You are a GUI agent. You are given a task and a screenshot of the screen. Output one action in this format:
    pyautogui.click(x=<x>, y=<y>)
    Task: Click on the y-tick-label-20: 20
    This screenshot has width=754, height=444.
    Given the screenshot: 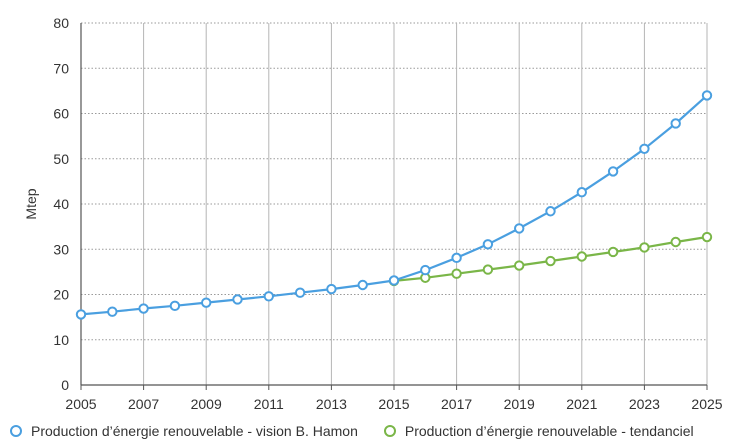 What is the action you would take?
    pyautogui.click(x=61, y=295)
    